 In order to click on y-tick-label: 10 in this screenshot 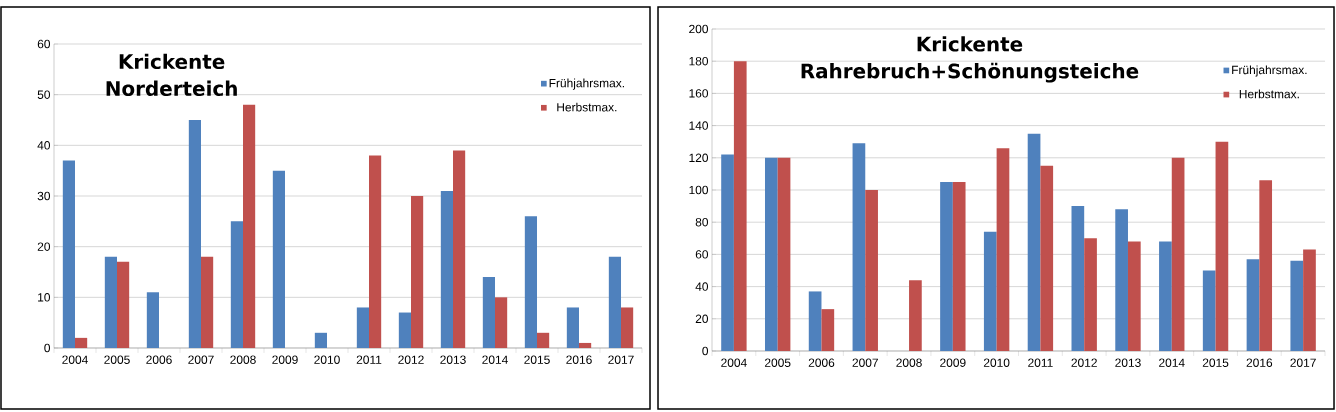, I will do `click(44, 297)`.